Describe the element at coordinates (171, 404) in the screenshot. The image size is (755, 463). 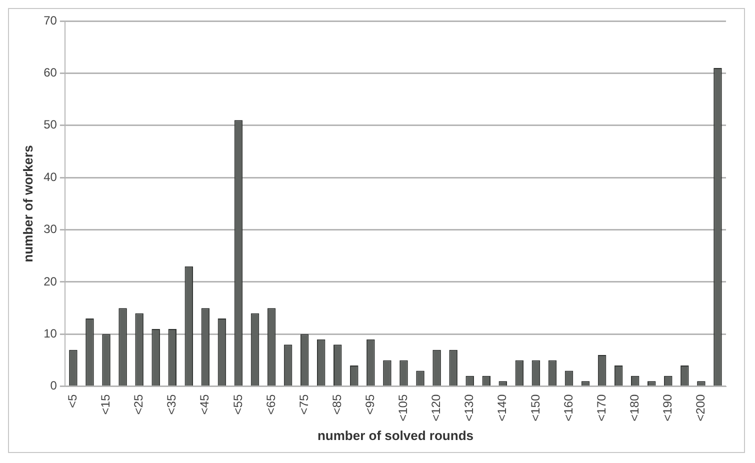
I see `x-tick-label: <35` at that location.